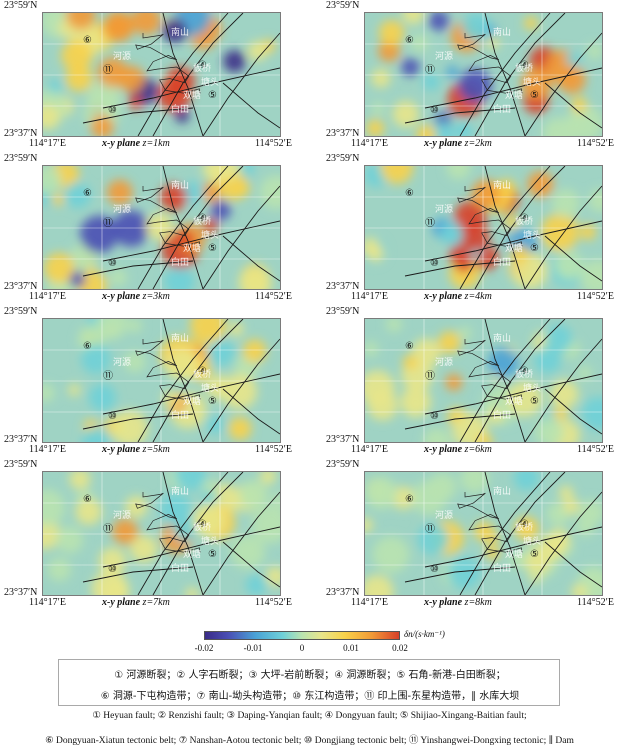 The width and height of the screenshot is (619, 753). What do you see at coordinates (136, 143) in the screenshot?
I see `depth-caption: x-y plane z=1km` at bounding box center [136, 143].